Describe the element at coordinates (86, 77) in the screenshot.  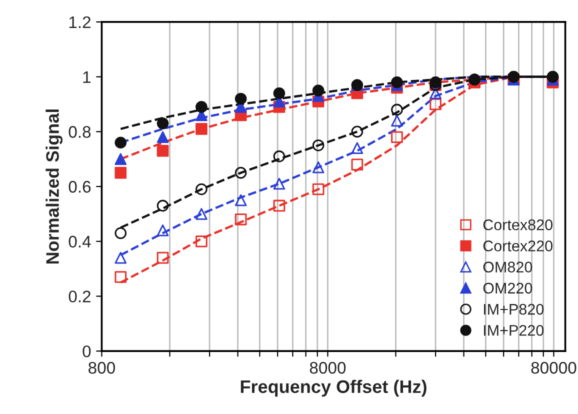
I see `y-tick-label: 1` at that location.